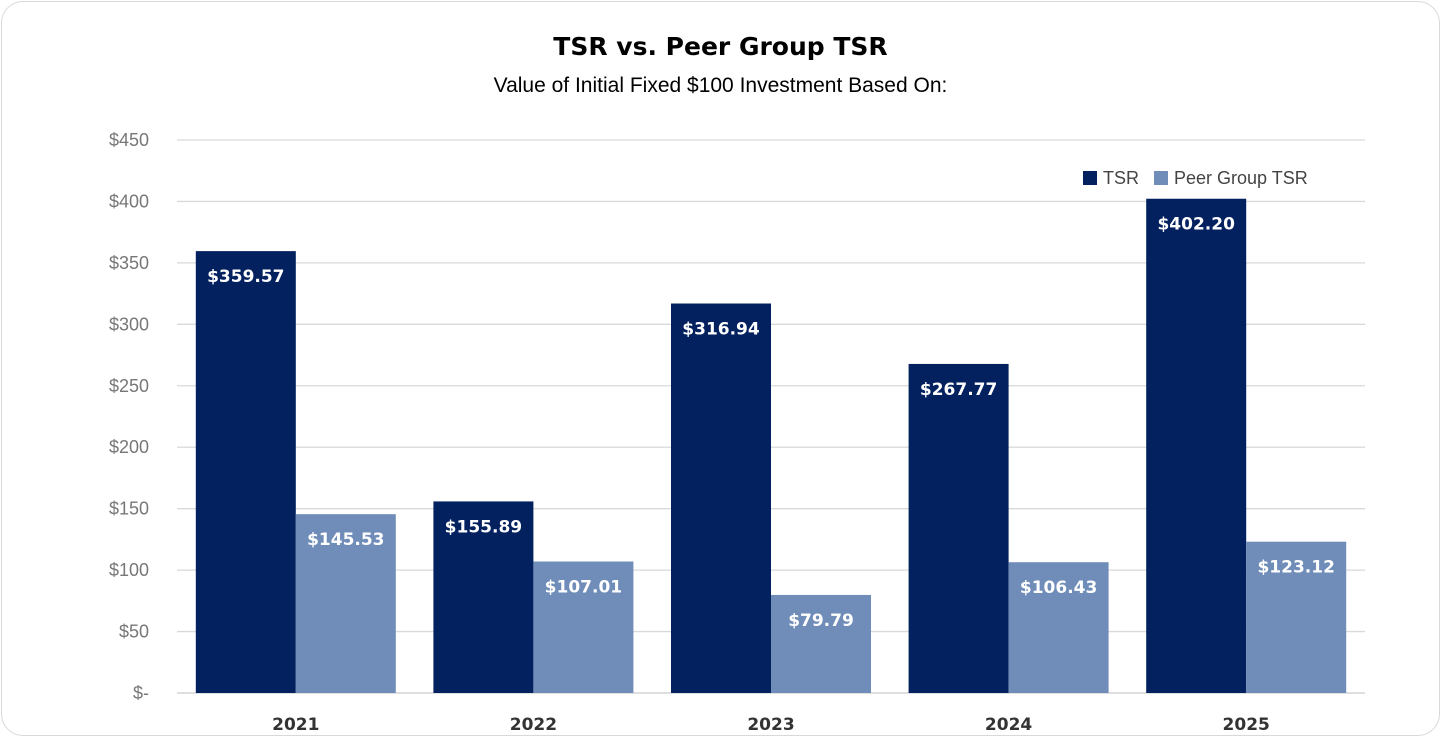 This screenshot has width=1443, height=739. What do you see at coordinates (129, 140) in the screenshot?
I see `y-tick-label: $450` at bounding box center [129, 140].